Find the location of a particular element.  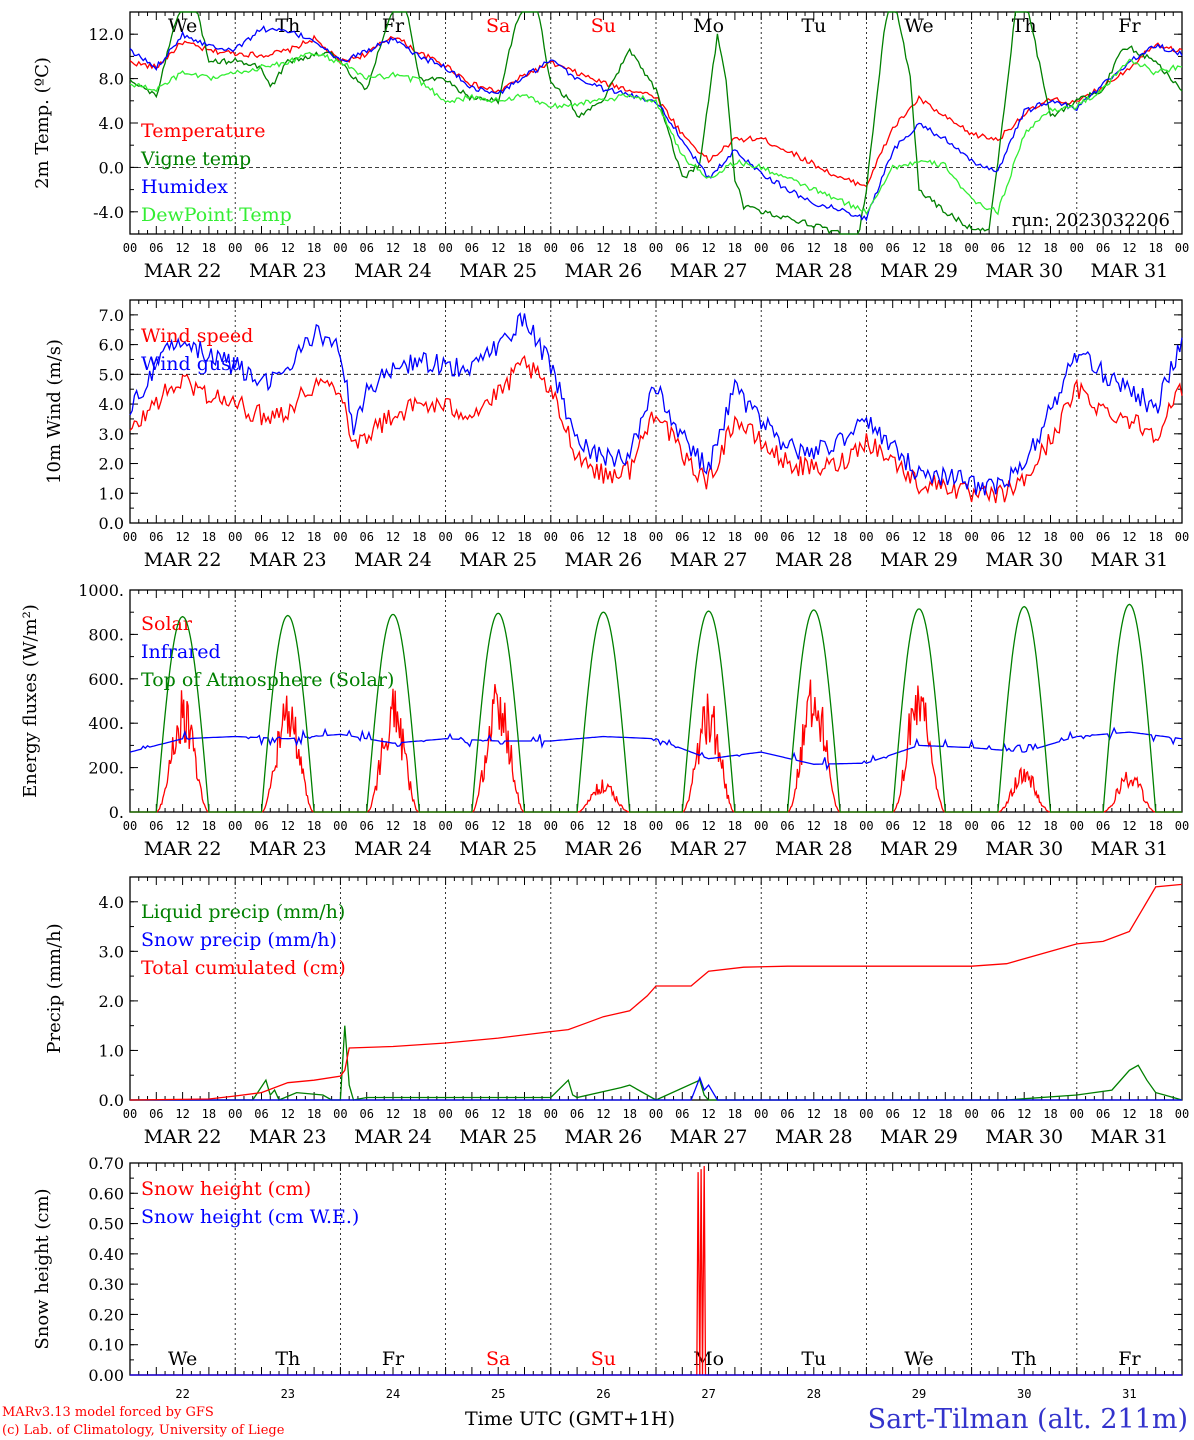

day-number-label: 31 is located at coordinates (1129, 1394).